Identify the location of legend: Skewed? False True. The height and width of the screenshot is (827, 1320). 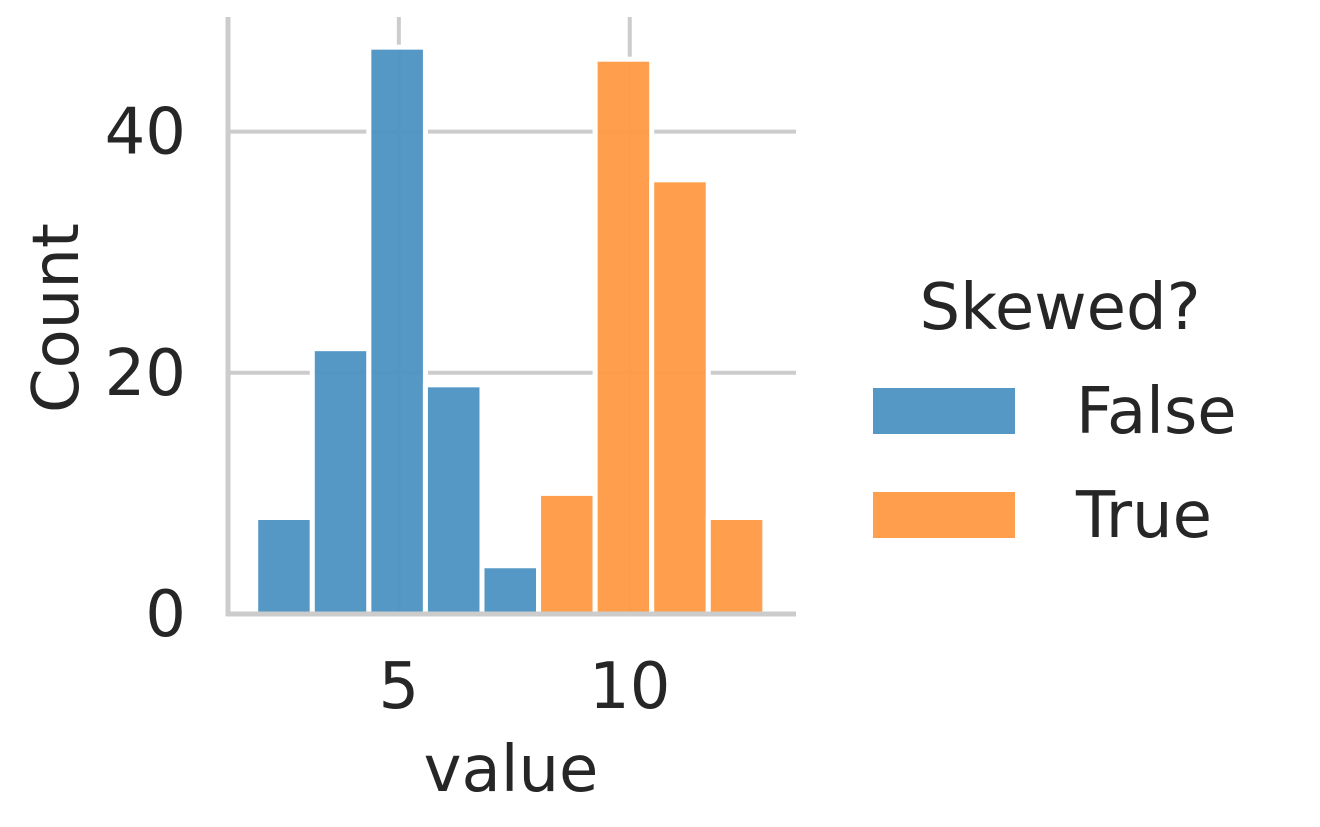
(1055, 412).